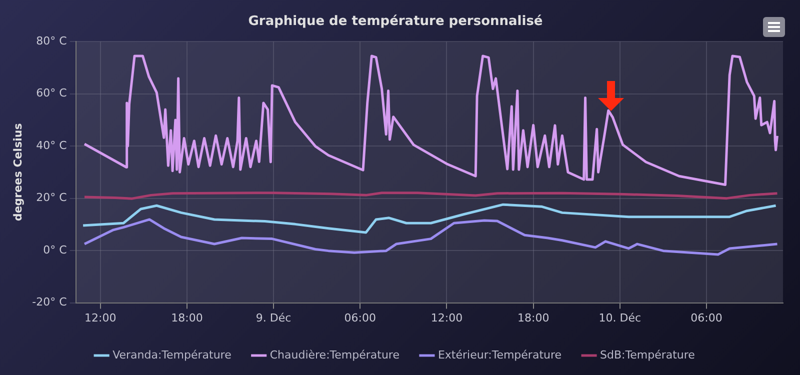 This screenshot has height=375, width=800. I want to click on y-tick-label: 0° C, so click(55, 249).